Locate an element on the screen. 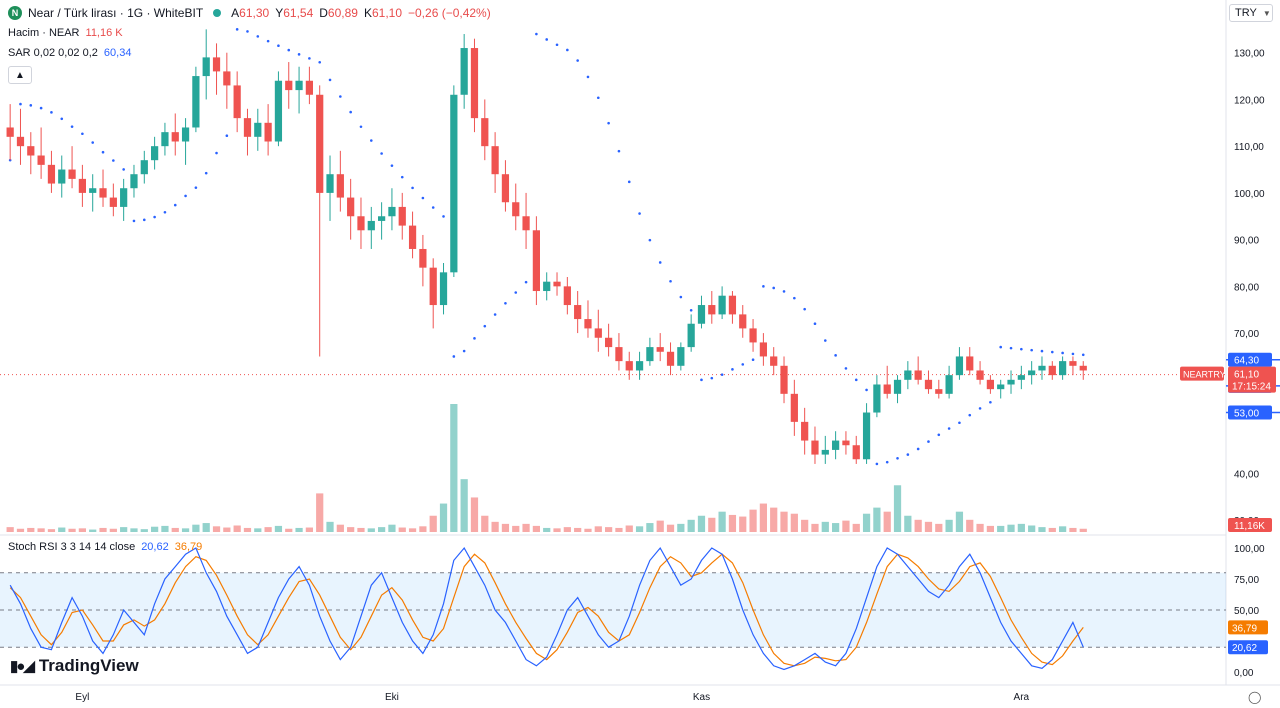 The height and width of the screenshot is (708, 1280). symbol-price-tag: NEARTRY is located at coordinates (1204, 375).